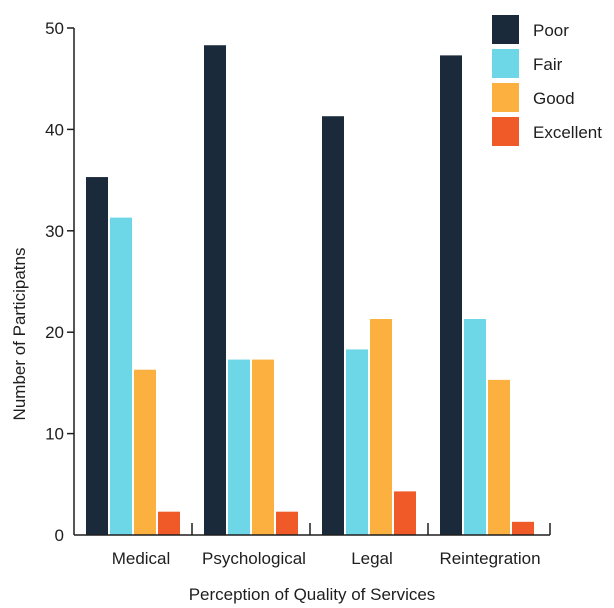  What do you see at coordinates (19, 334) in the screenshot?
I see `y-axis-label: Number of Participatns` at bounding box center [19, 334].